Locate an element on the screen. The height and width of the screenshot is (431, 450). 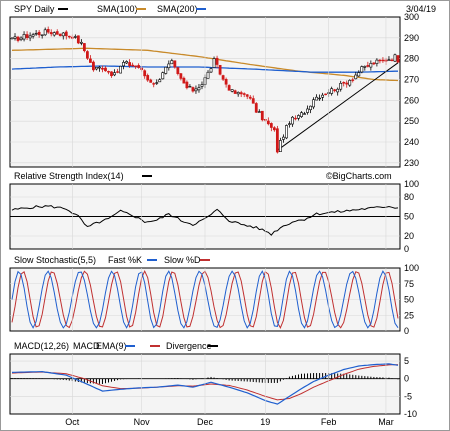
rsi-y-tick: 80 is located at coordinates (409, 197).